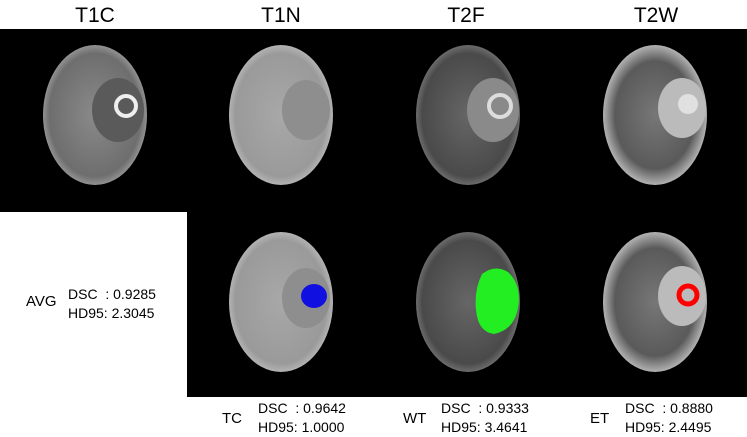 The image size is (747, 437). I want to click on metric-label: ET, so click(599, 418).